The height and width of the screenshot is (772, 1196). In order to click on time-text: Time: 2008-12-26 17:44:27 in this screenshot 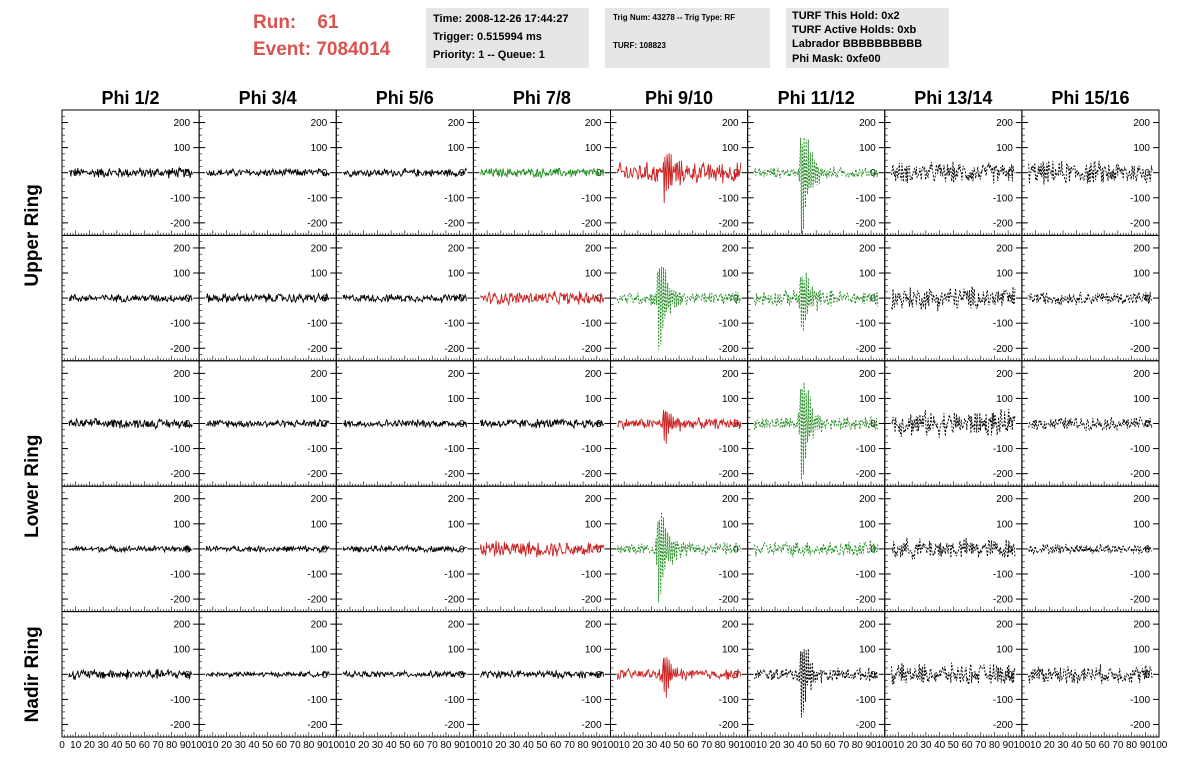, I will do `click(501, 19)`.